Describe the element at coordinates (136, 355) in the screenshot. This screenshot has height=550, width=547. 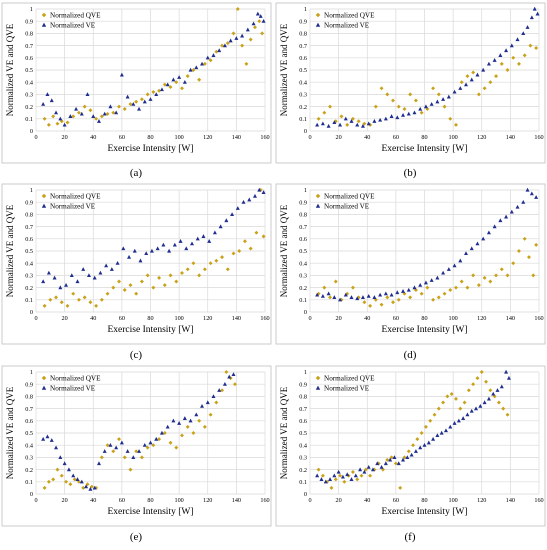
I see `panel-caption-c: (c)` at that location.